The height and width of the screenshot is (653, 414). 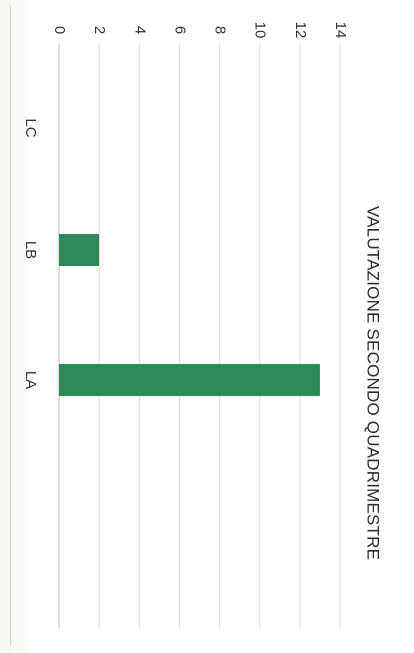 What do you see at coordinates (59, 30) in the screenshot?
I see `tick-label: 0` at bounding box center [59, 30].